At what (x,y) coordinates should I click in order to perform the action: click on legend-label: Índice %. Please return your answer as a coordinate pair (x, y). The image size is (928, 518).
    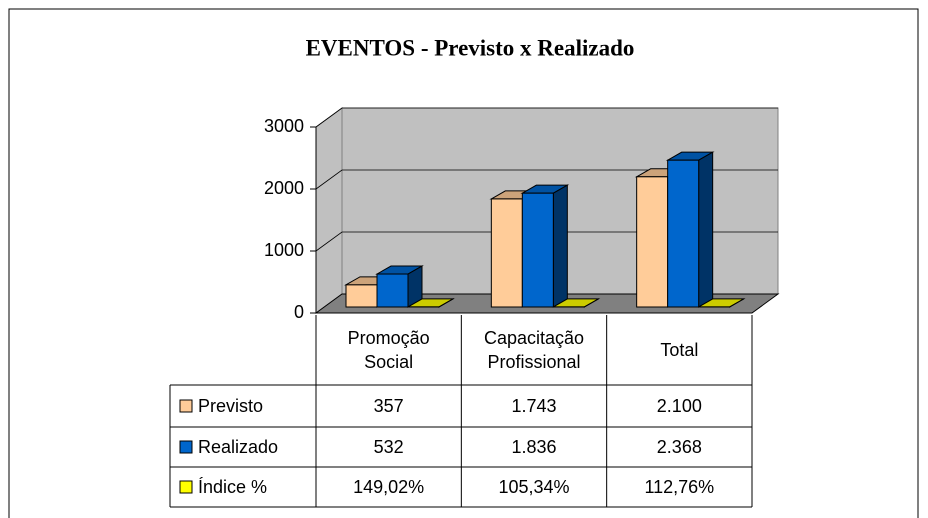
    Looking at the image, I should click on (232, 487).